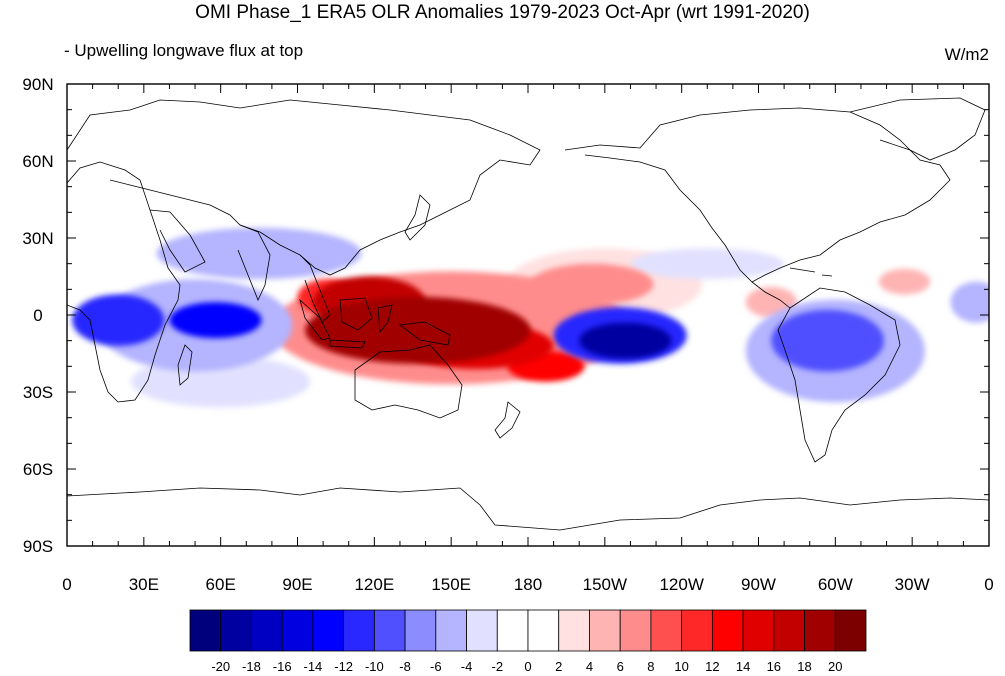 This screenshot has height=676, width=1005. What do you see at coordinates (681, 584) in the screenshot?
I see `x-tick-label: 120W` at bounding box center [681, 584].